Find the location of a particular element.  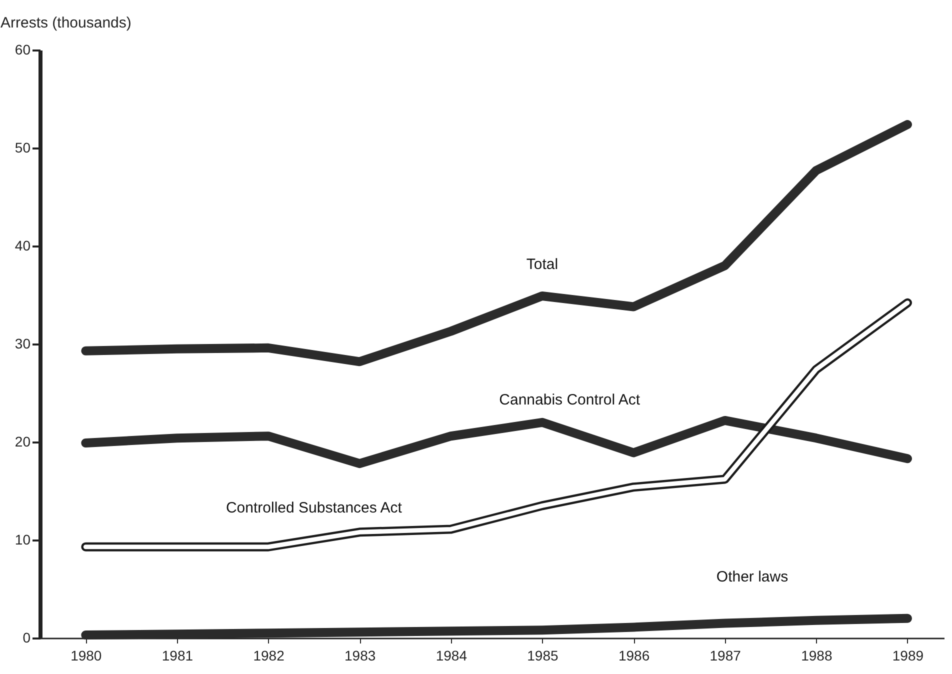

x-tick-label: 1982 is located at coordinates (269, 656).